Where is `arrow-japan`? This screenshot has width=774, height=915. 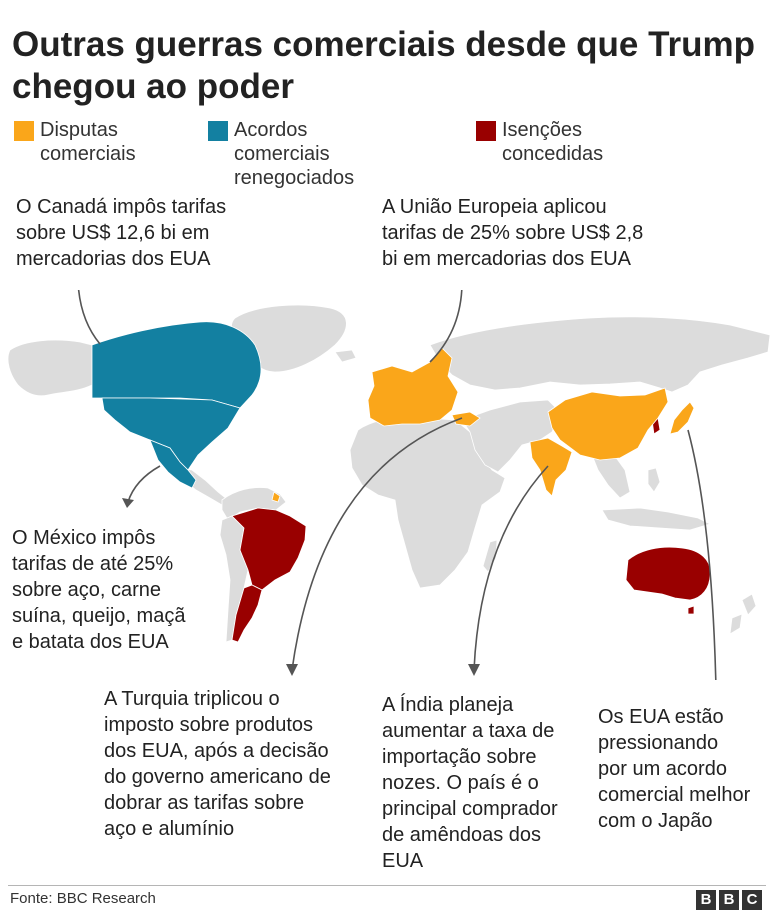 arrow-japan is located at coordinates (702, 554).